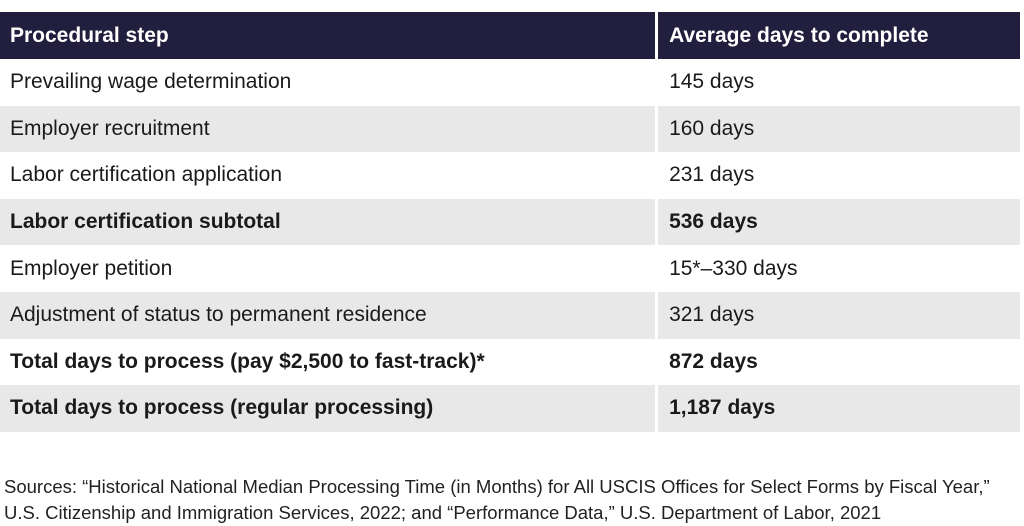  I want to click on header-procedural-step: Procedural step, so click(328, 35).